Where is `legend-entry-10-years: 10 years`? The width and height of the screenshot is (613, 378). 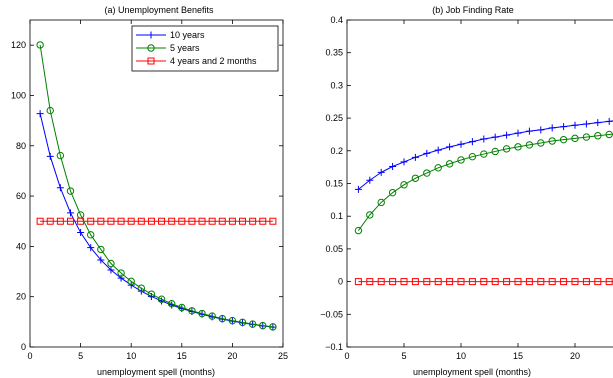
legend-entry-10-years: 10 years is located at coordinates (170, 35).